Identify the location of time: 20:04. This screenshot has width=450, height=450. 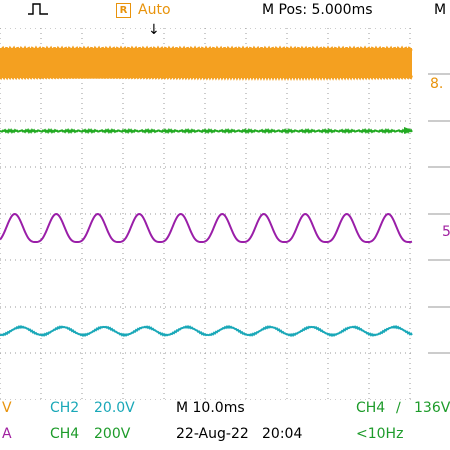
(282, 434).